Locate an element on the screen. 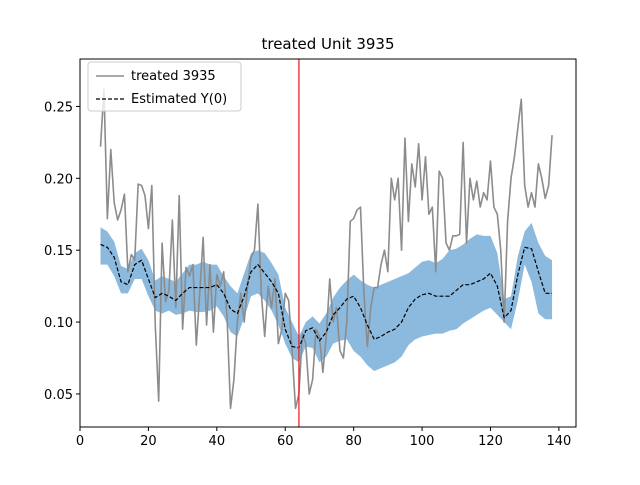  y-tick-label: 0.10 is located at coordinates (58, 323).